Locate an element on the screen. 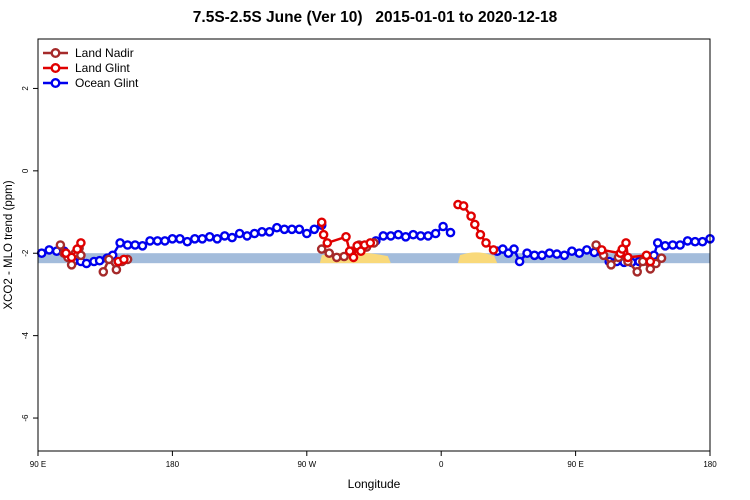  y-tick-label: 2 is located at coordinates (25, 88).